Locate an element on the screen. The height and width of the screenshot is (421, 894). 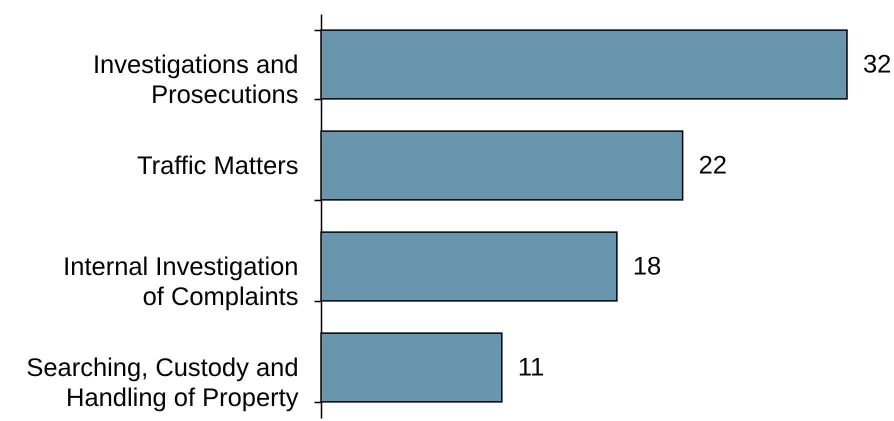
data-label: 22 is located at coordinates (712, 166).